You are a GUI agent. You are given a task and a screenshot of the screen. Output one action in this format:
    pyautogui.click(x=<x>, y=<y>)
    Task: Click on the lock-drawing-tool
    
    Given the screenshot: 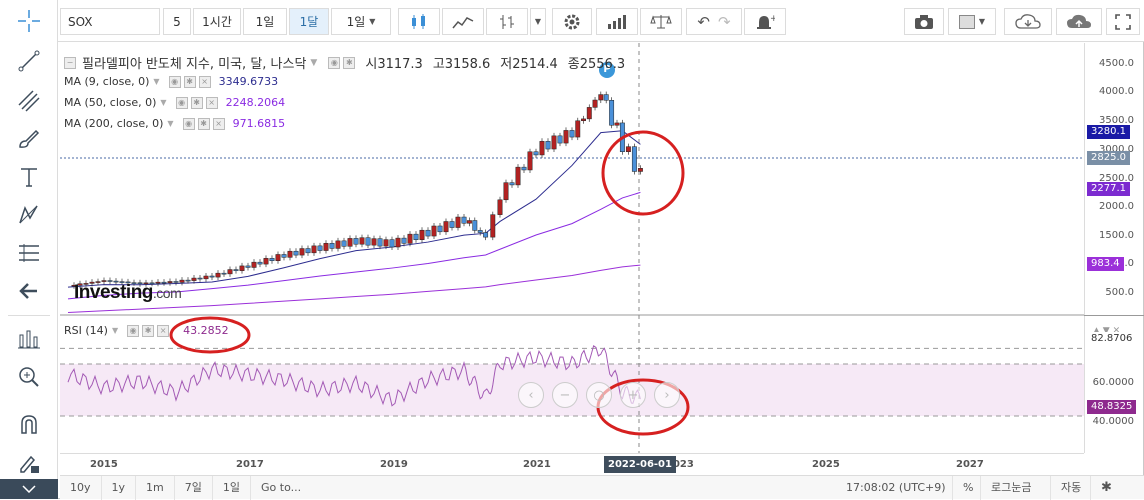 What is the action you would take?
    pyautogui.click(x=29, y=463)
    